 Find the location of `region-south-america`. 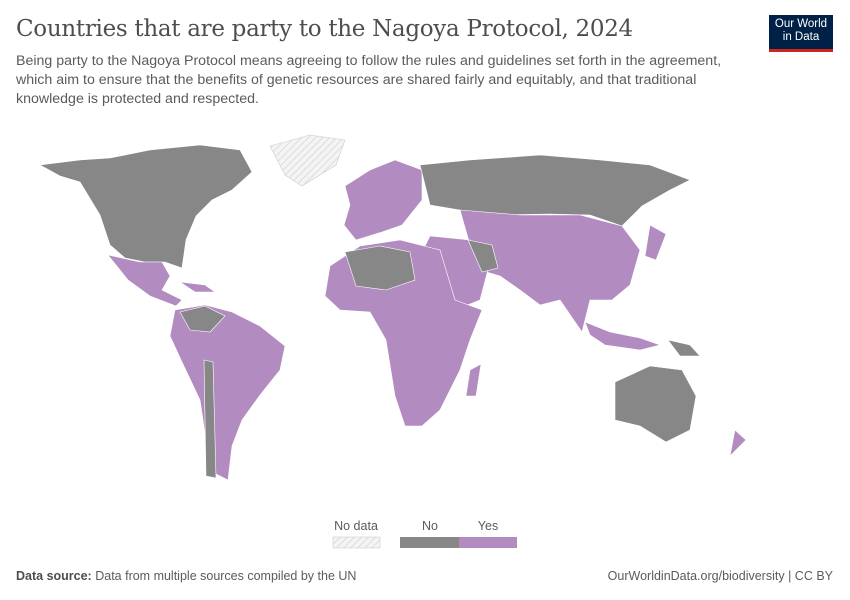

region-south-america is located at coordinates (227, 392).